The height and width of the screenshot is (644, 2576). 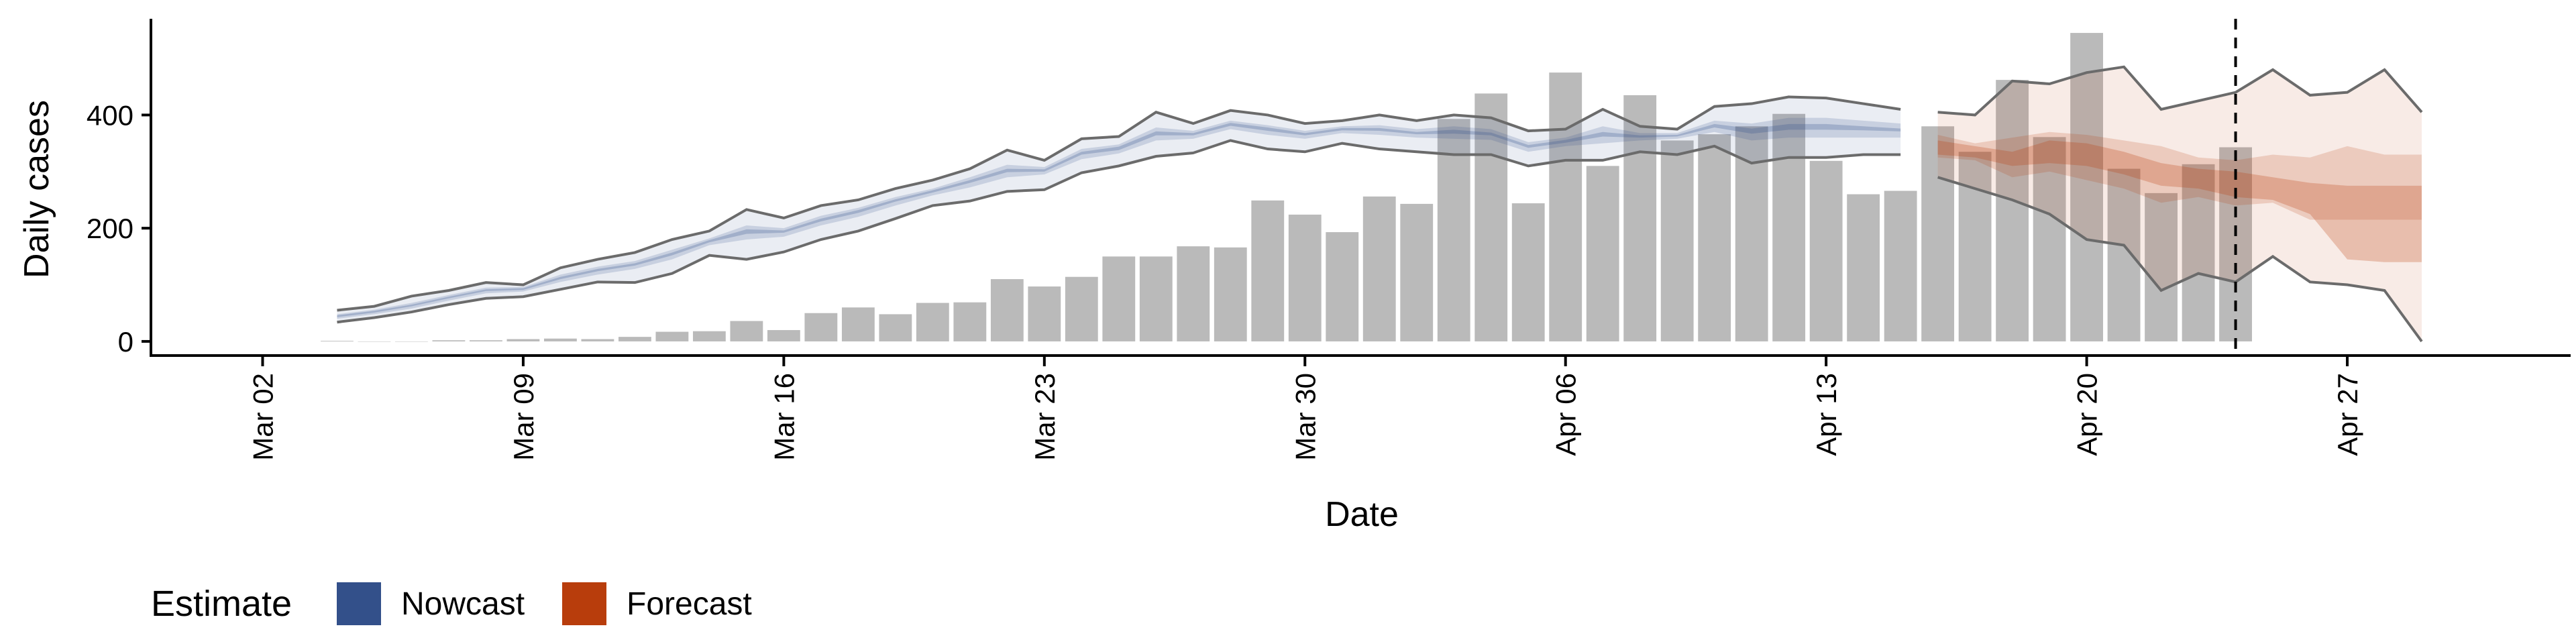 I want to click on x-tick-label: Mar 23, so click(x=1045, y=417).